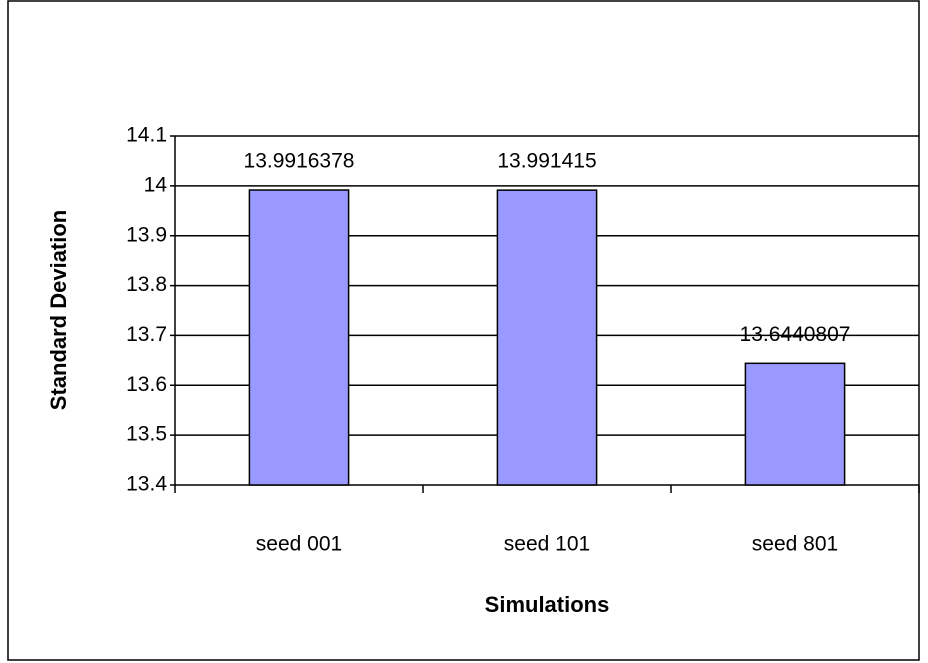 Image resolution: width=928 pixels, height=663 pixels. What do you see at coordinates (58, 310) in the screenshot?
I see `y-axis-title: Standard Deviation` at bounding box center [58, 310].